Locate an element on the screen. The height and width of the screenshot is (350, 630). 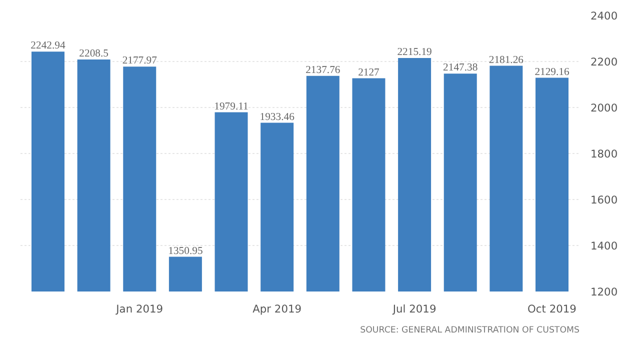
data-label: 2147.38 is located at coordinates (460, 68).